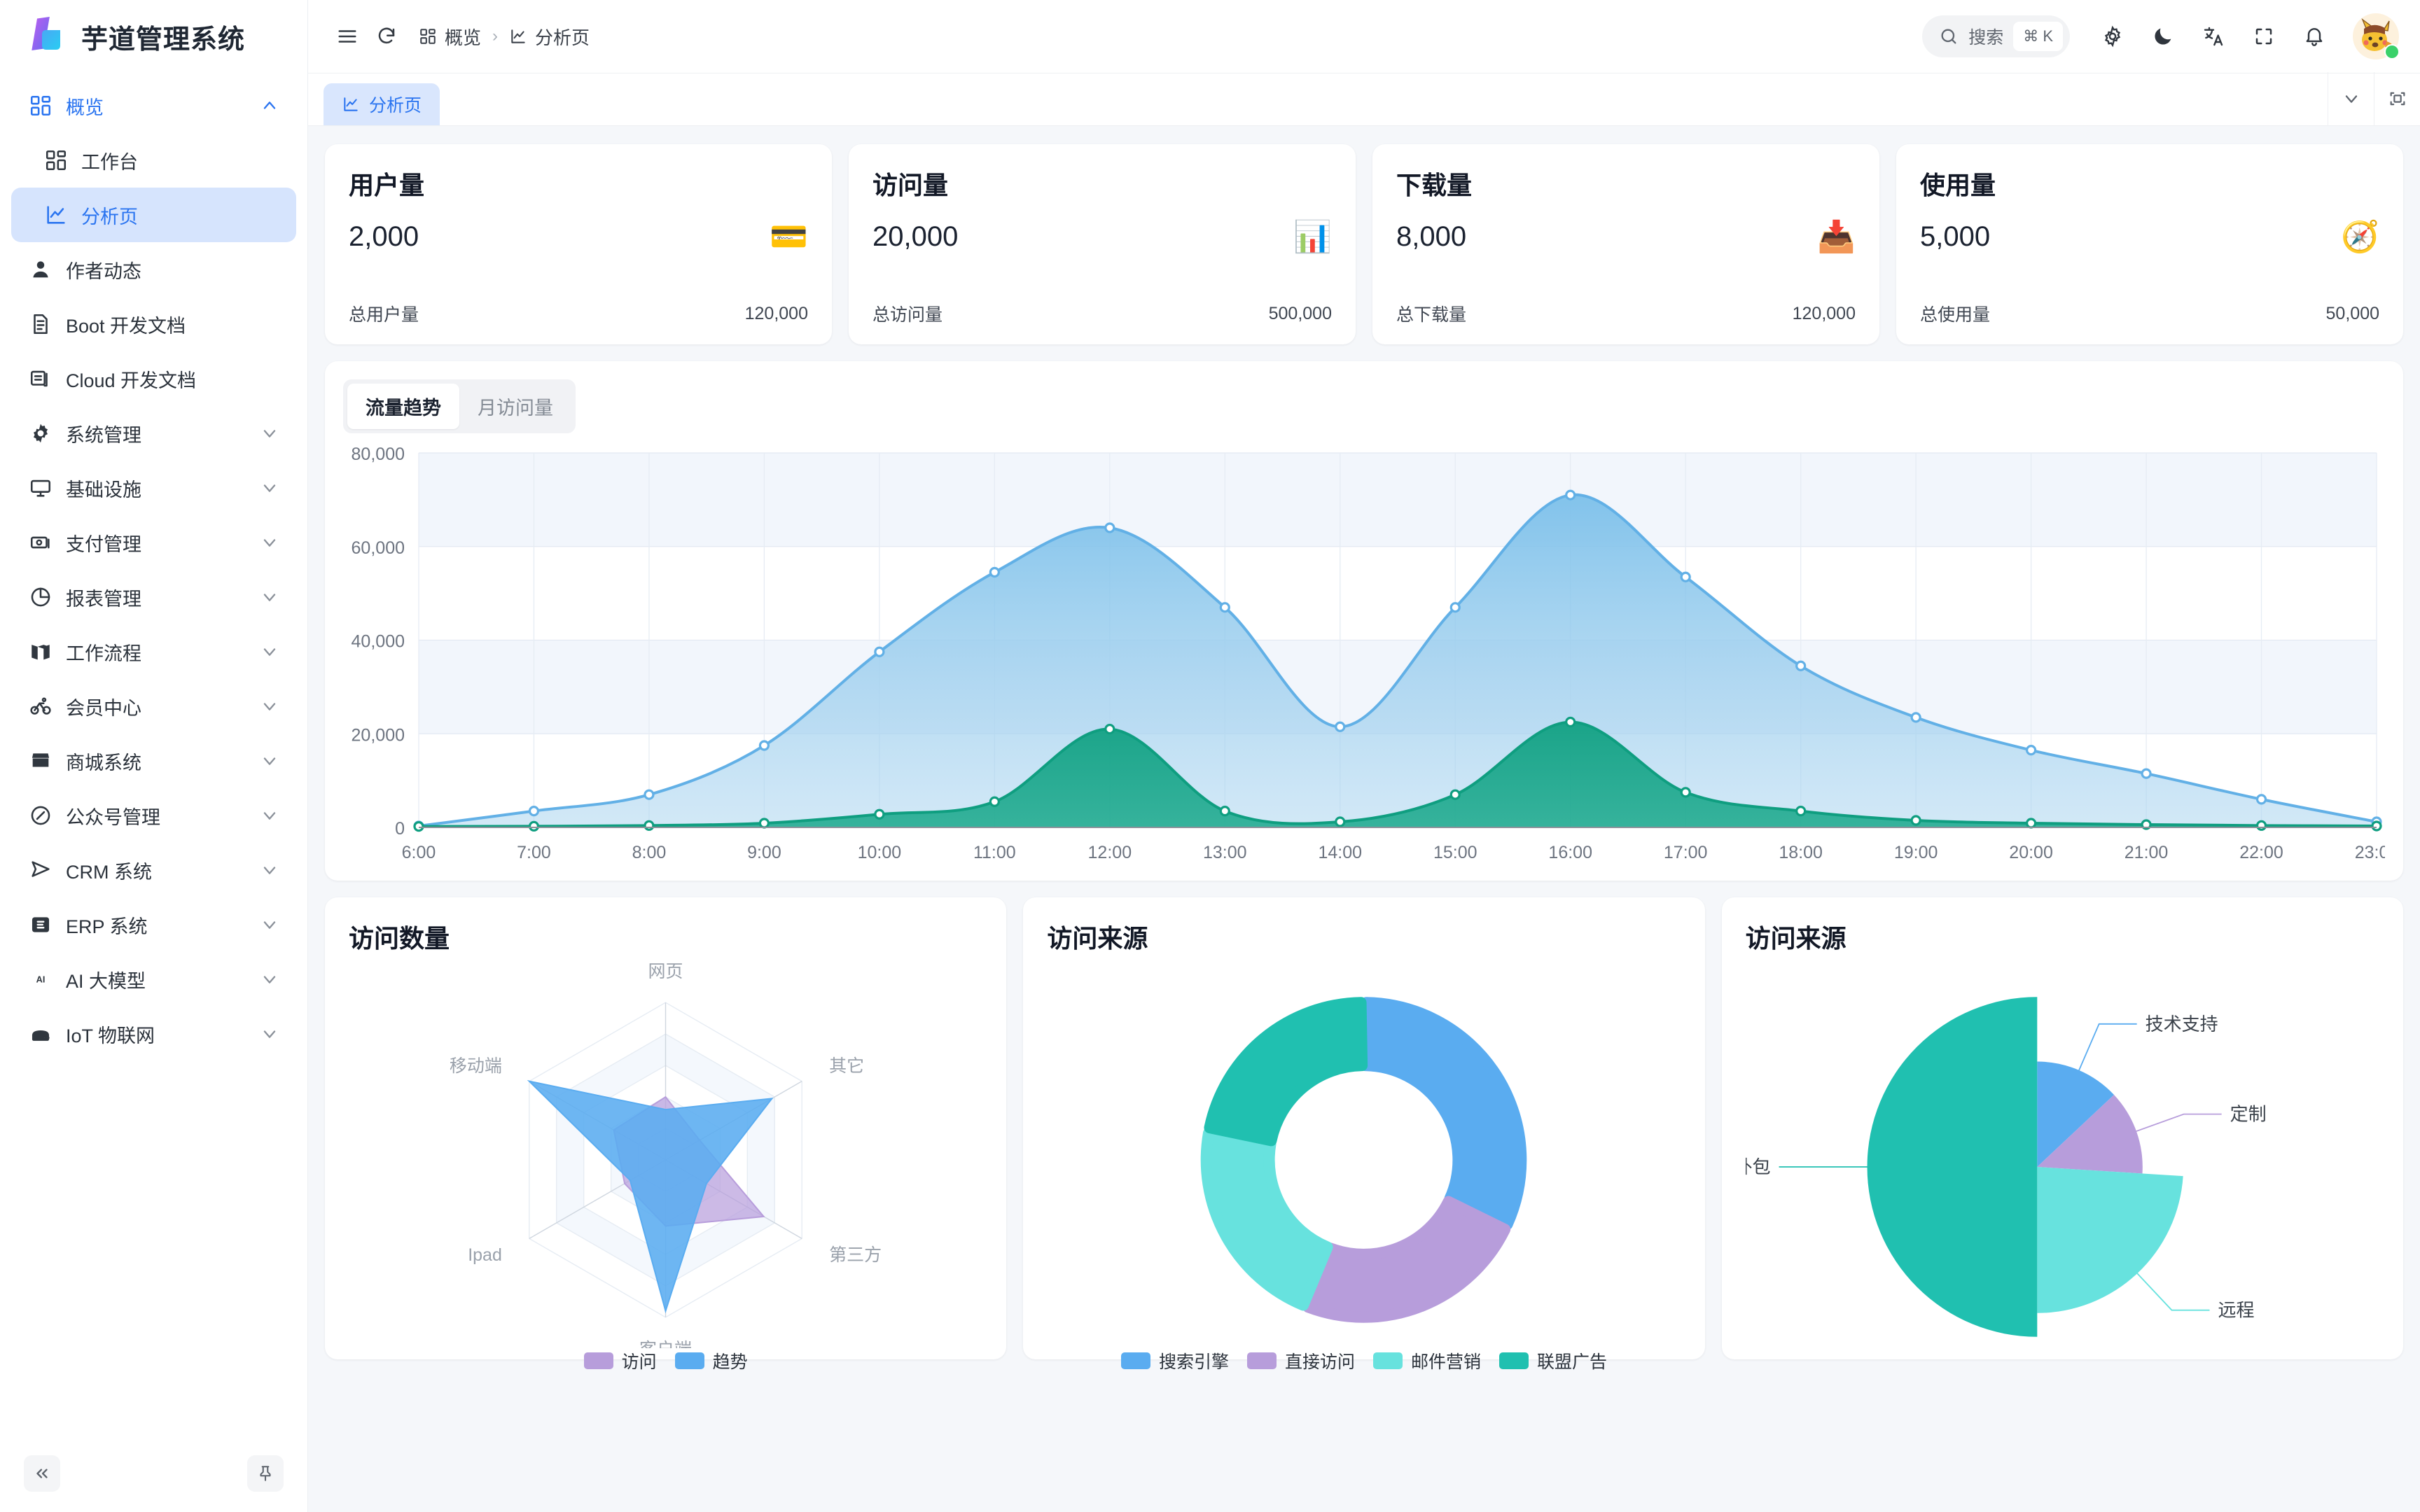  What do you see at coordinates (379, 642) in the screenshot?
I see `svg-text: 40,000` at bounding box center [379, 642].